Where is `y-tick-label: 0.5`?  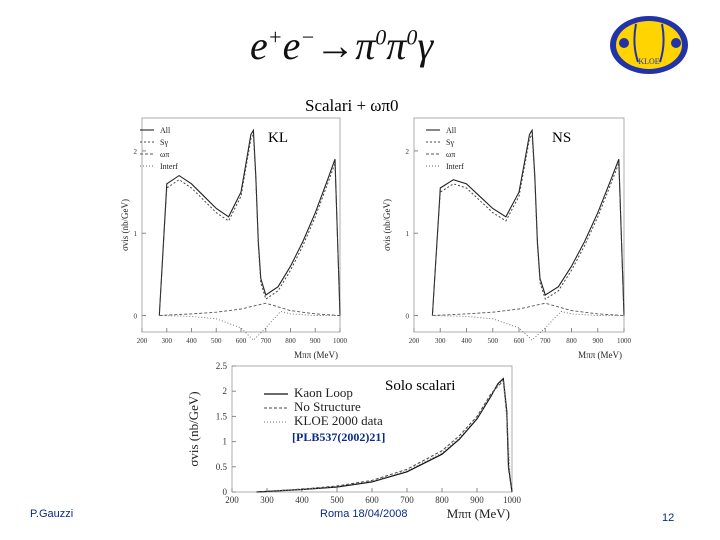 y-tick-label: 0.5 is located at coordinates (222, 467).